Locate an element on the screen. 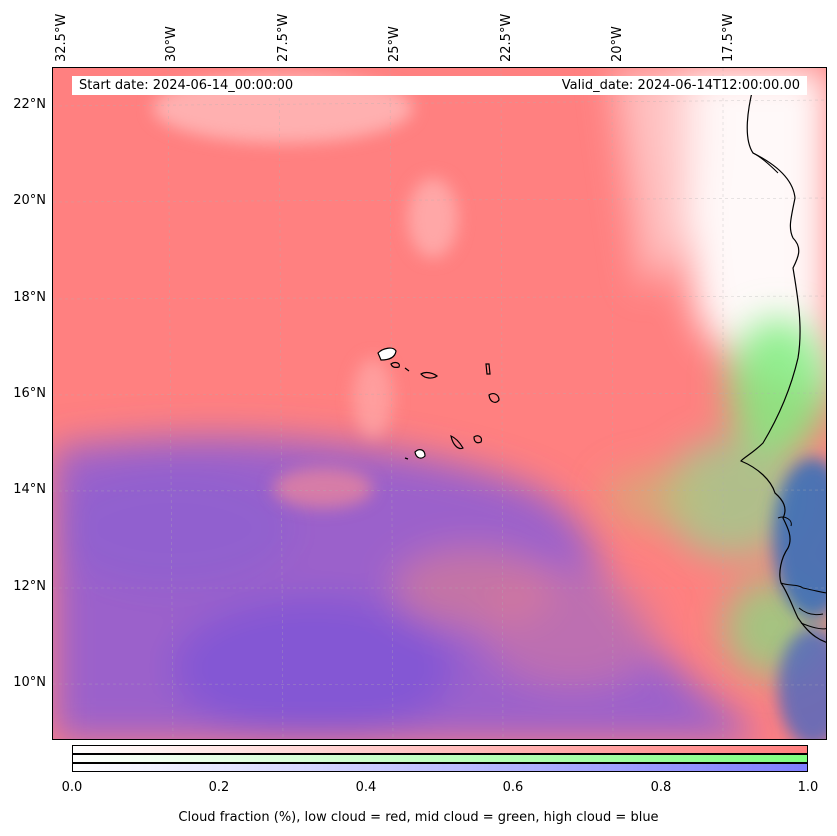  colorbar-tick-2: 0.4 is located at coordinates (366, 787).